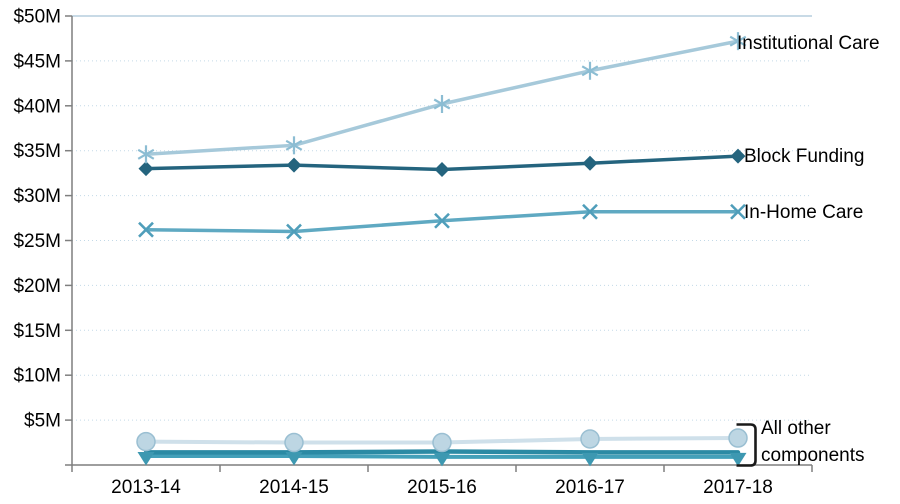  I want to click on all-other-components-line1: All other, so click(796, 428).